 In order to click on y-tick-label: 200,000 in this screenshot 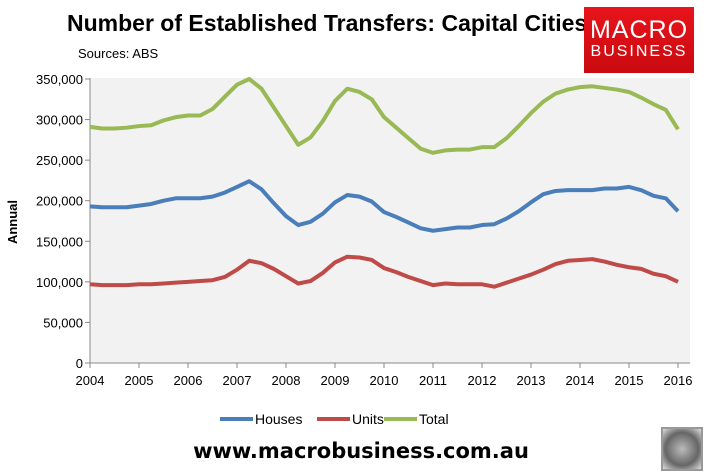, I will do `click(59, 201)`.